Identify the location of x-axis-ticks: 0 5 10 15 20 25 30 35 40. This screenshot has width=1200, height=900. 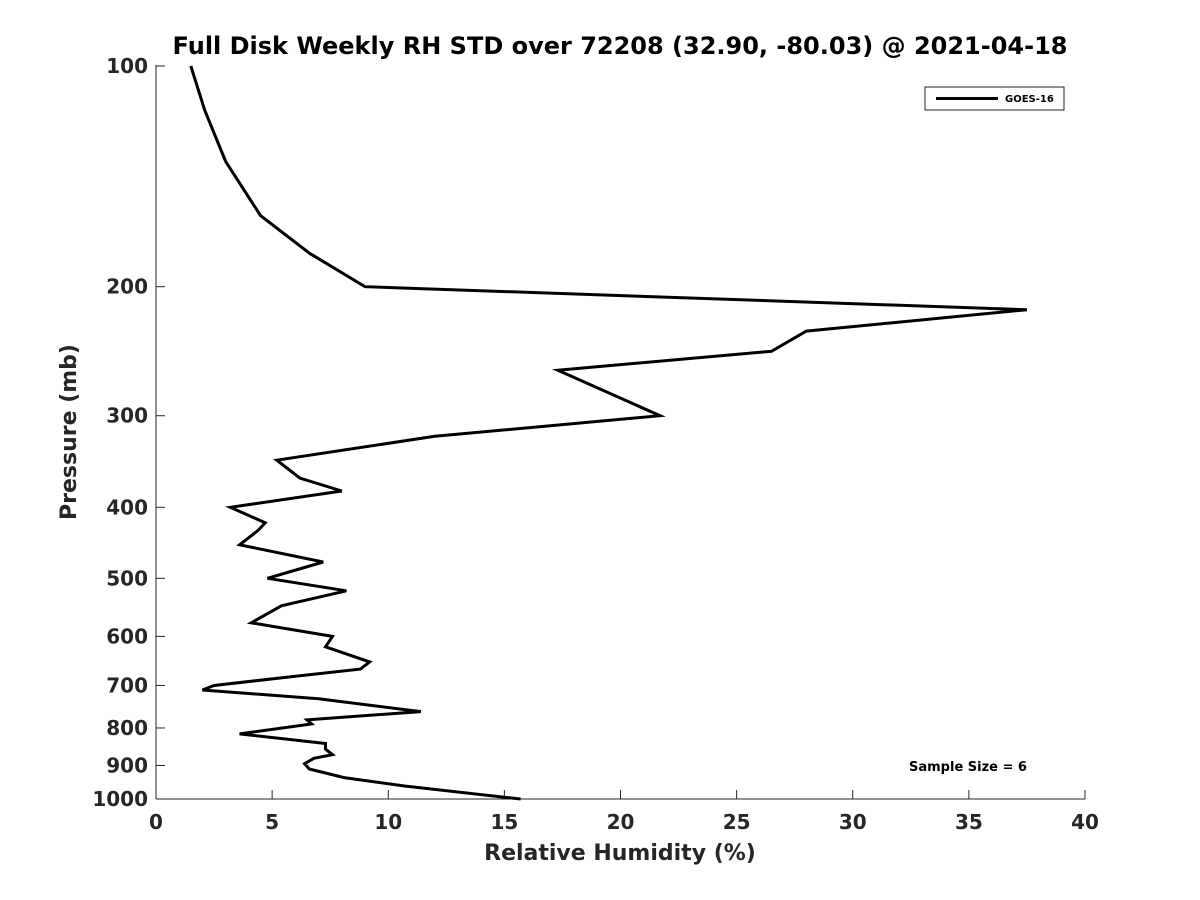
(624, 812).